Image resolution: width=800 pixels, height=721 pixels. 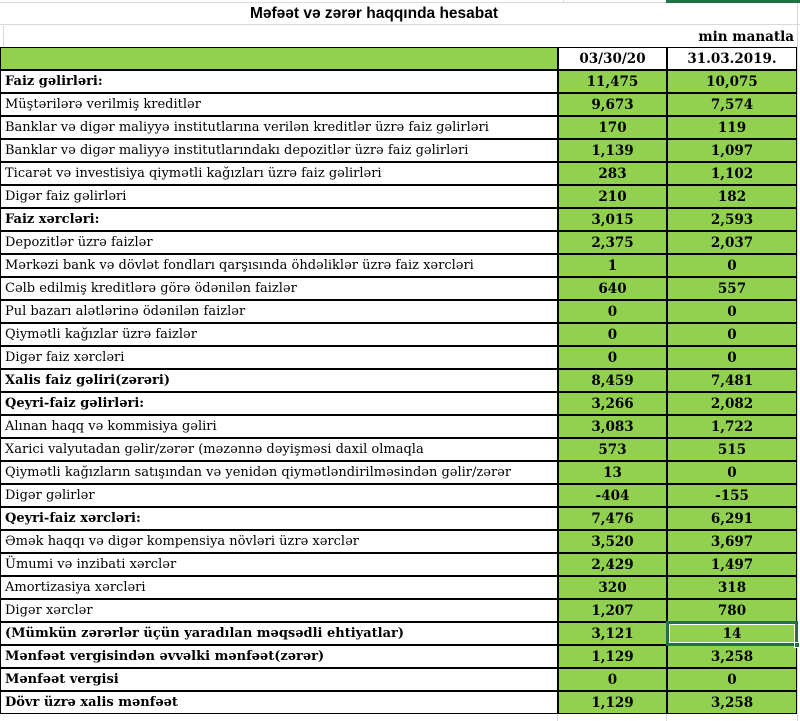 I want to click on cell-current-period: 3,266, so click(x=612, y=403).